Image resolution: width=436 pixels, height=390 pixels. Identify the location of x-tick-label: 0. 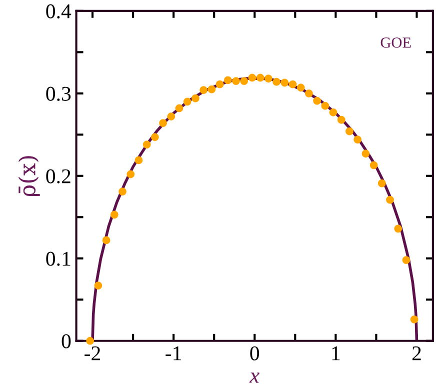
(255, 353).